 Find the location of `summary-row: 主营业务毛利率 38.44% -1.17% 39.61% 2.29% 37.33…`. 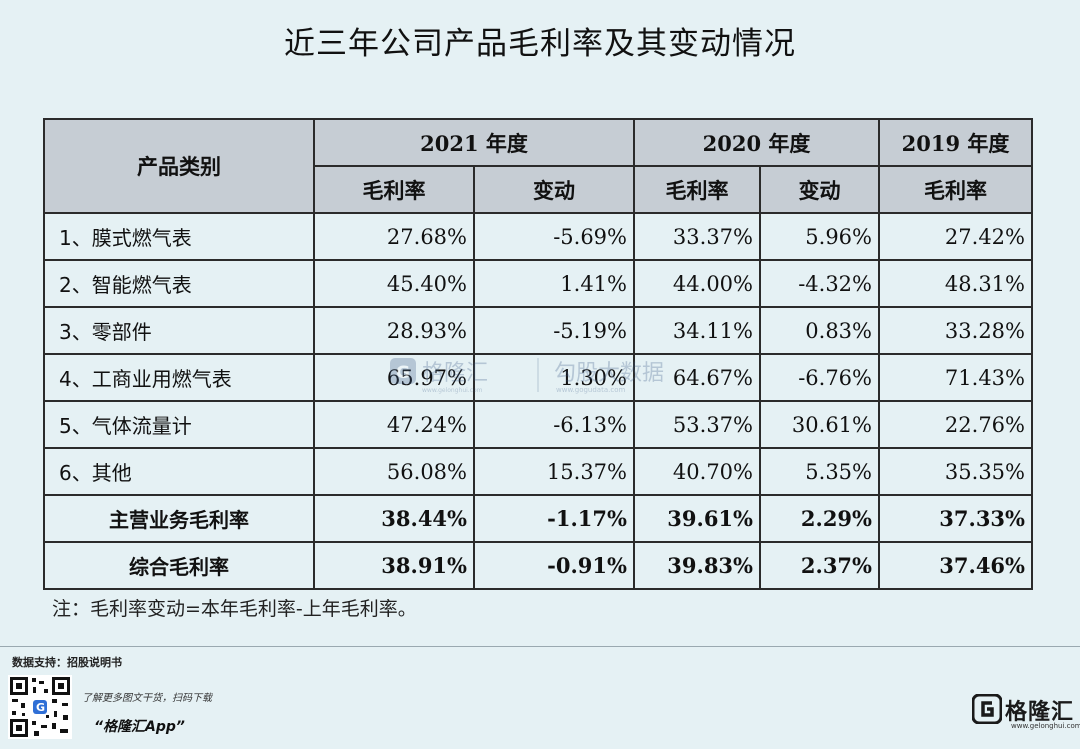

summary-row: 主营业务毛利率 38.44% -1.17% 39.61% 2.29% 37.33… is located at coordinates (538, 518).